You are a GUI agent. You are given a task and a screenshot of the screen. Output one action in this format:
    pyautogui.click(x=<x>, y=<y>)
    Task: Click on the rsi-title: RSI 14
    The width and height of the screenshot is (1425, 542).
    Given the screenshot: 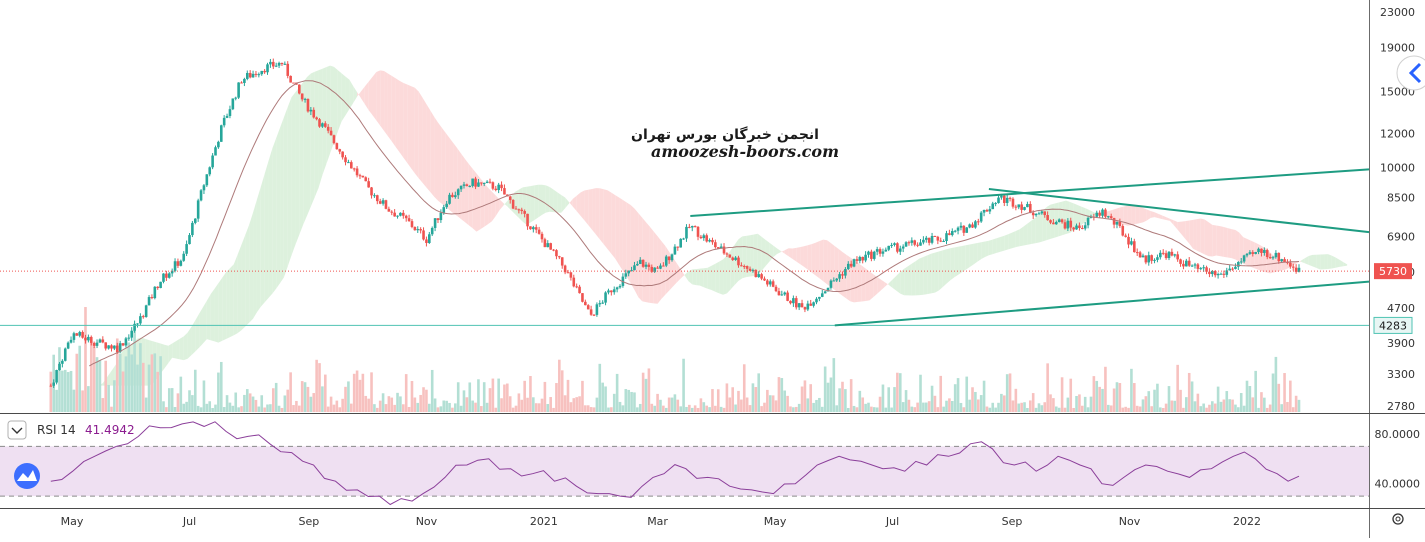 What is the action you would take?
    pyautogui.click(x=56, y=430)
    